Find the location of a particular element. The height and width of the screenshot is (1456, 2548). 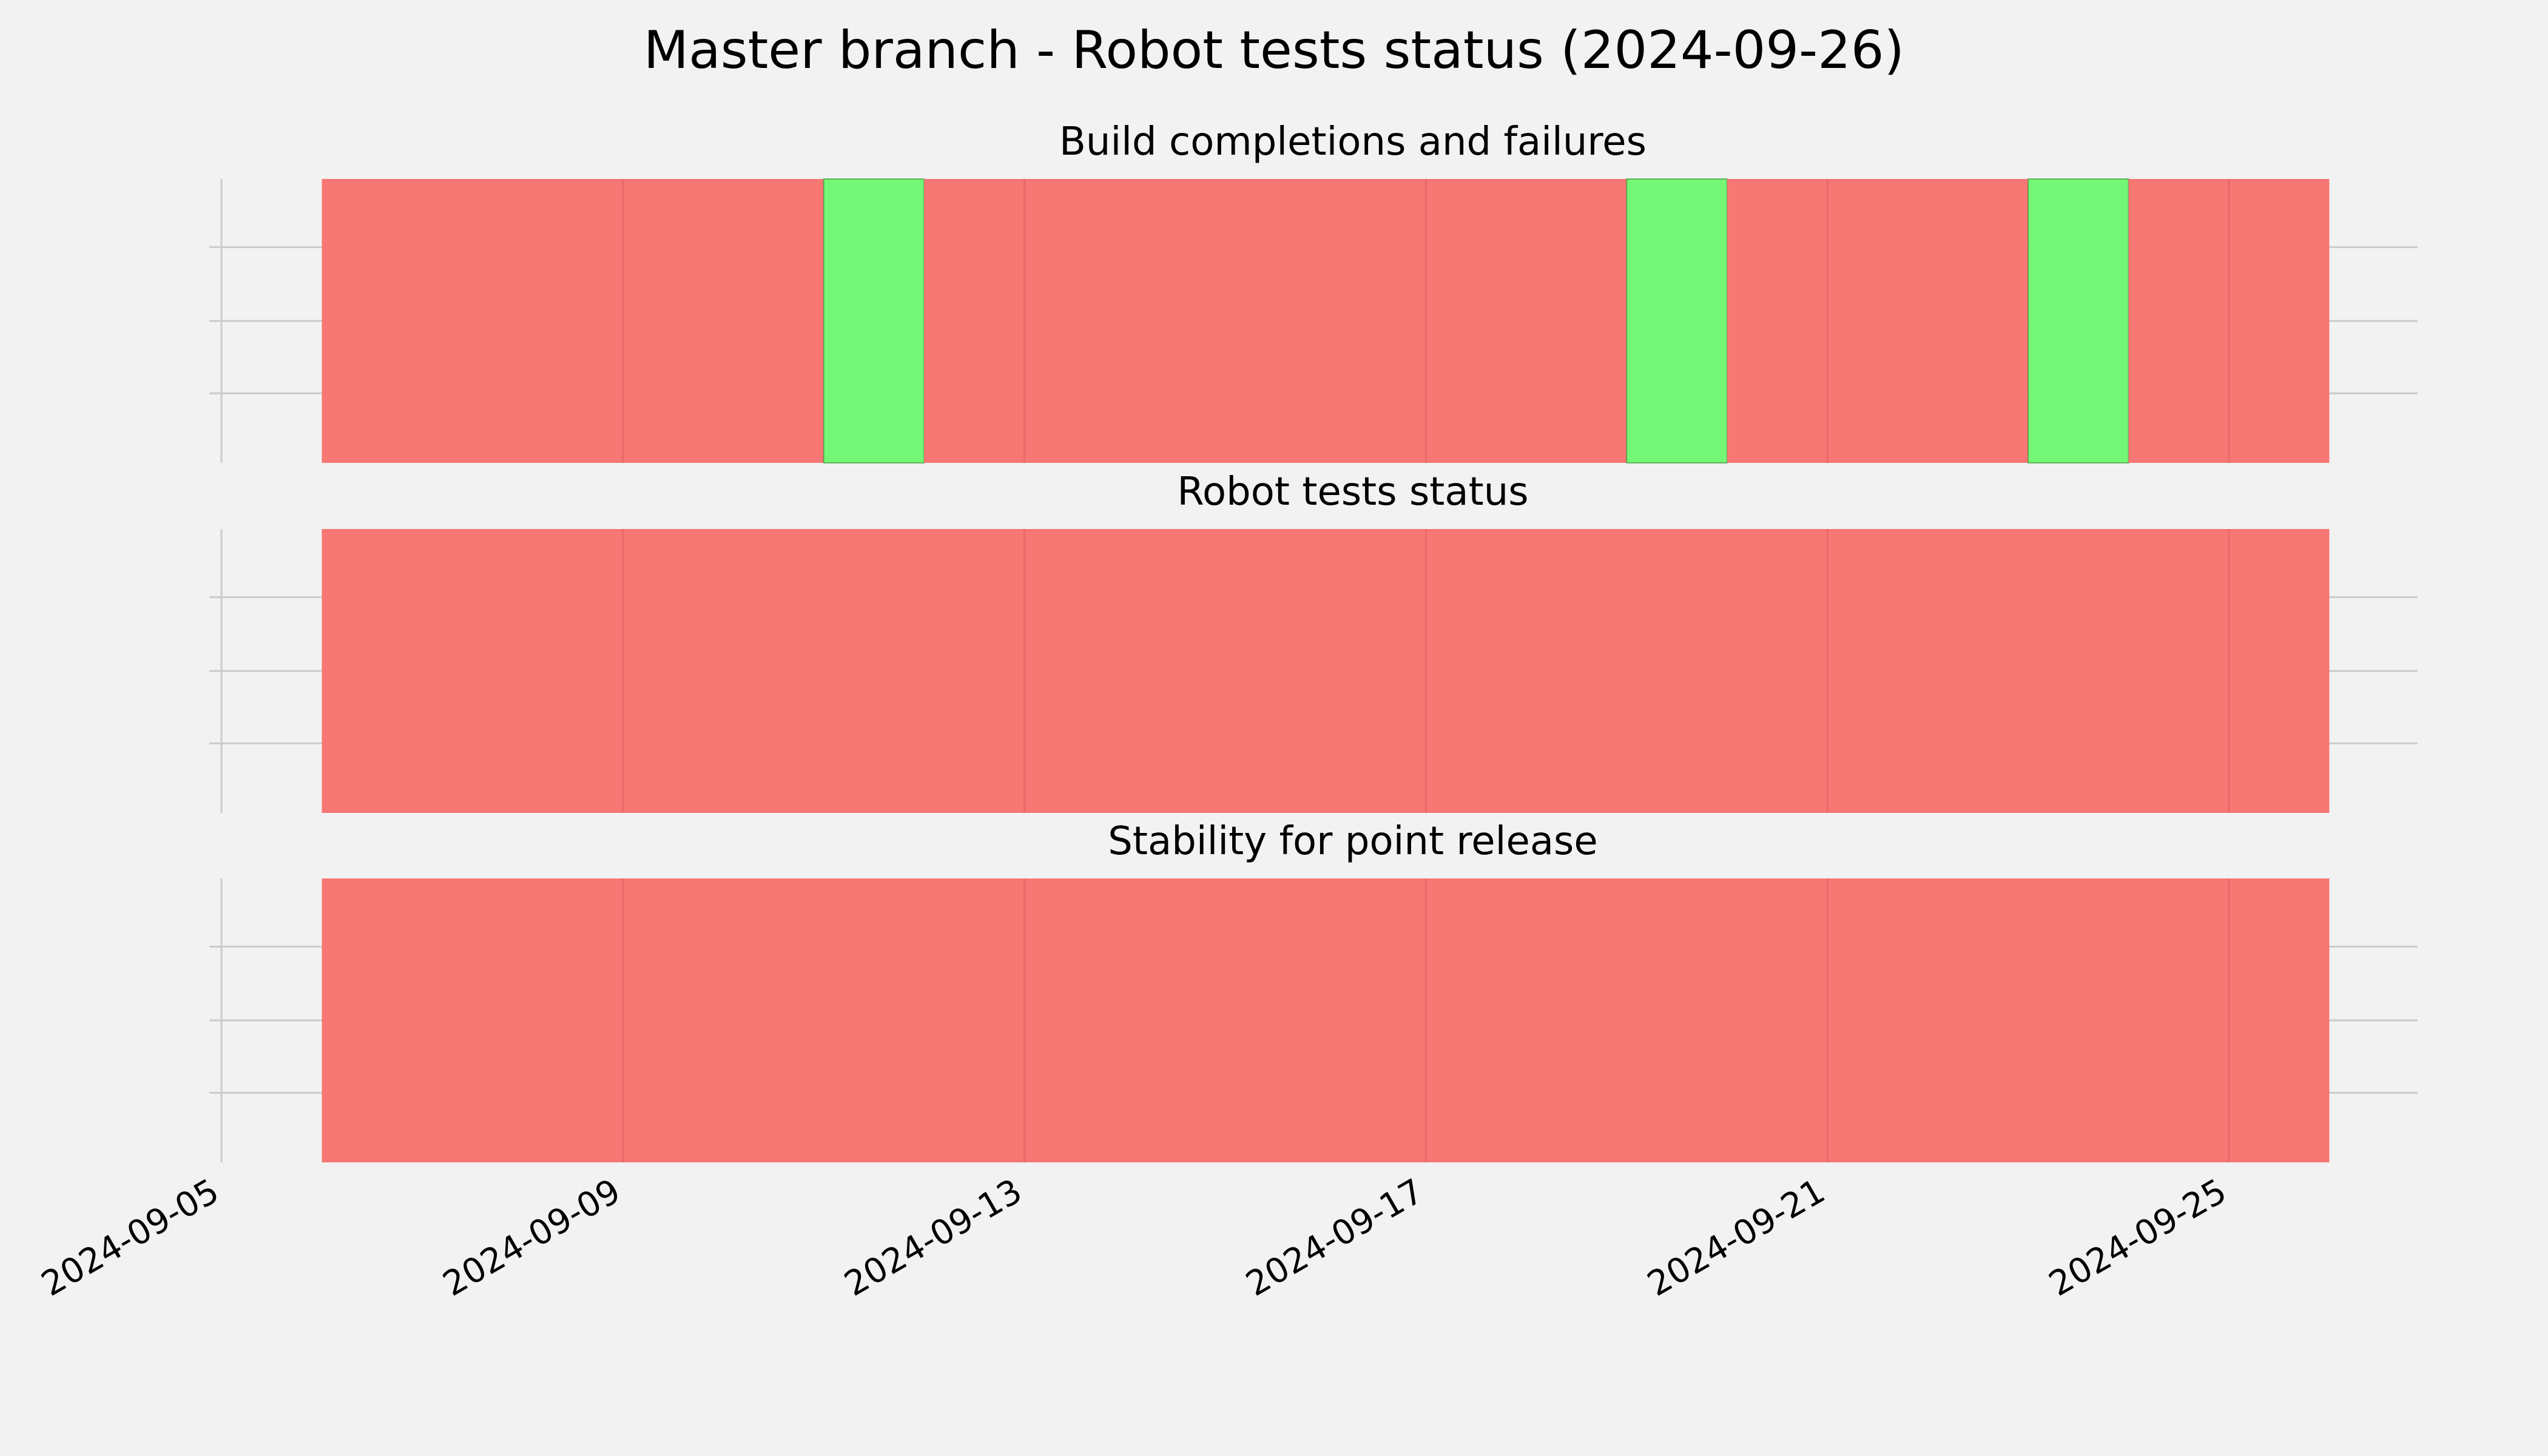

x-tick-label: 2024-09-09 is located at coordinates (531, 1237).